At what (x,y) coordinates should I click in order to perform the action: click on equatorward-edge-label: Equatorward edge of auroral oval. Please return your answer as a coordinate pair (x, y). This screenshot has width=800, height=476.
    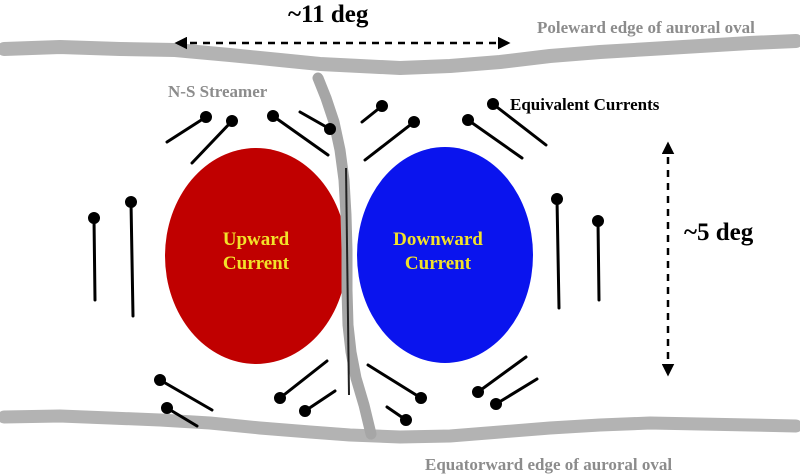
    Looking at the image, I should click on (548, 464).